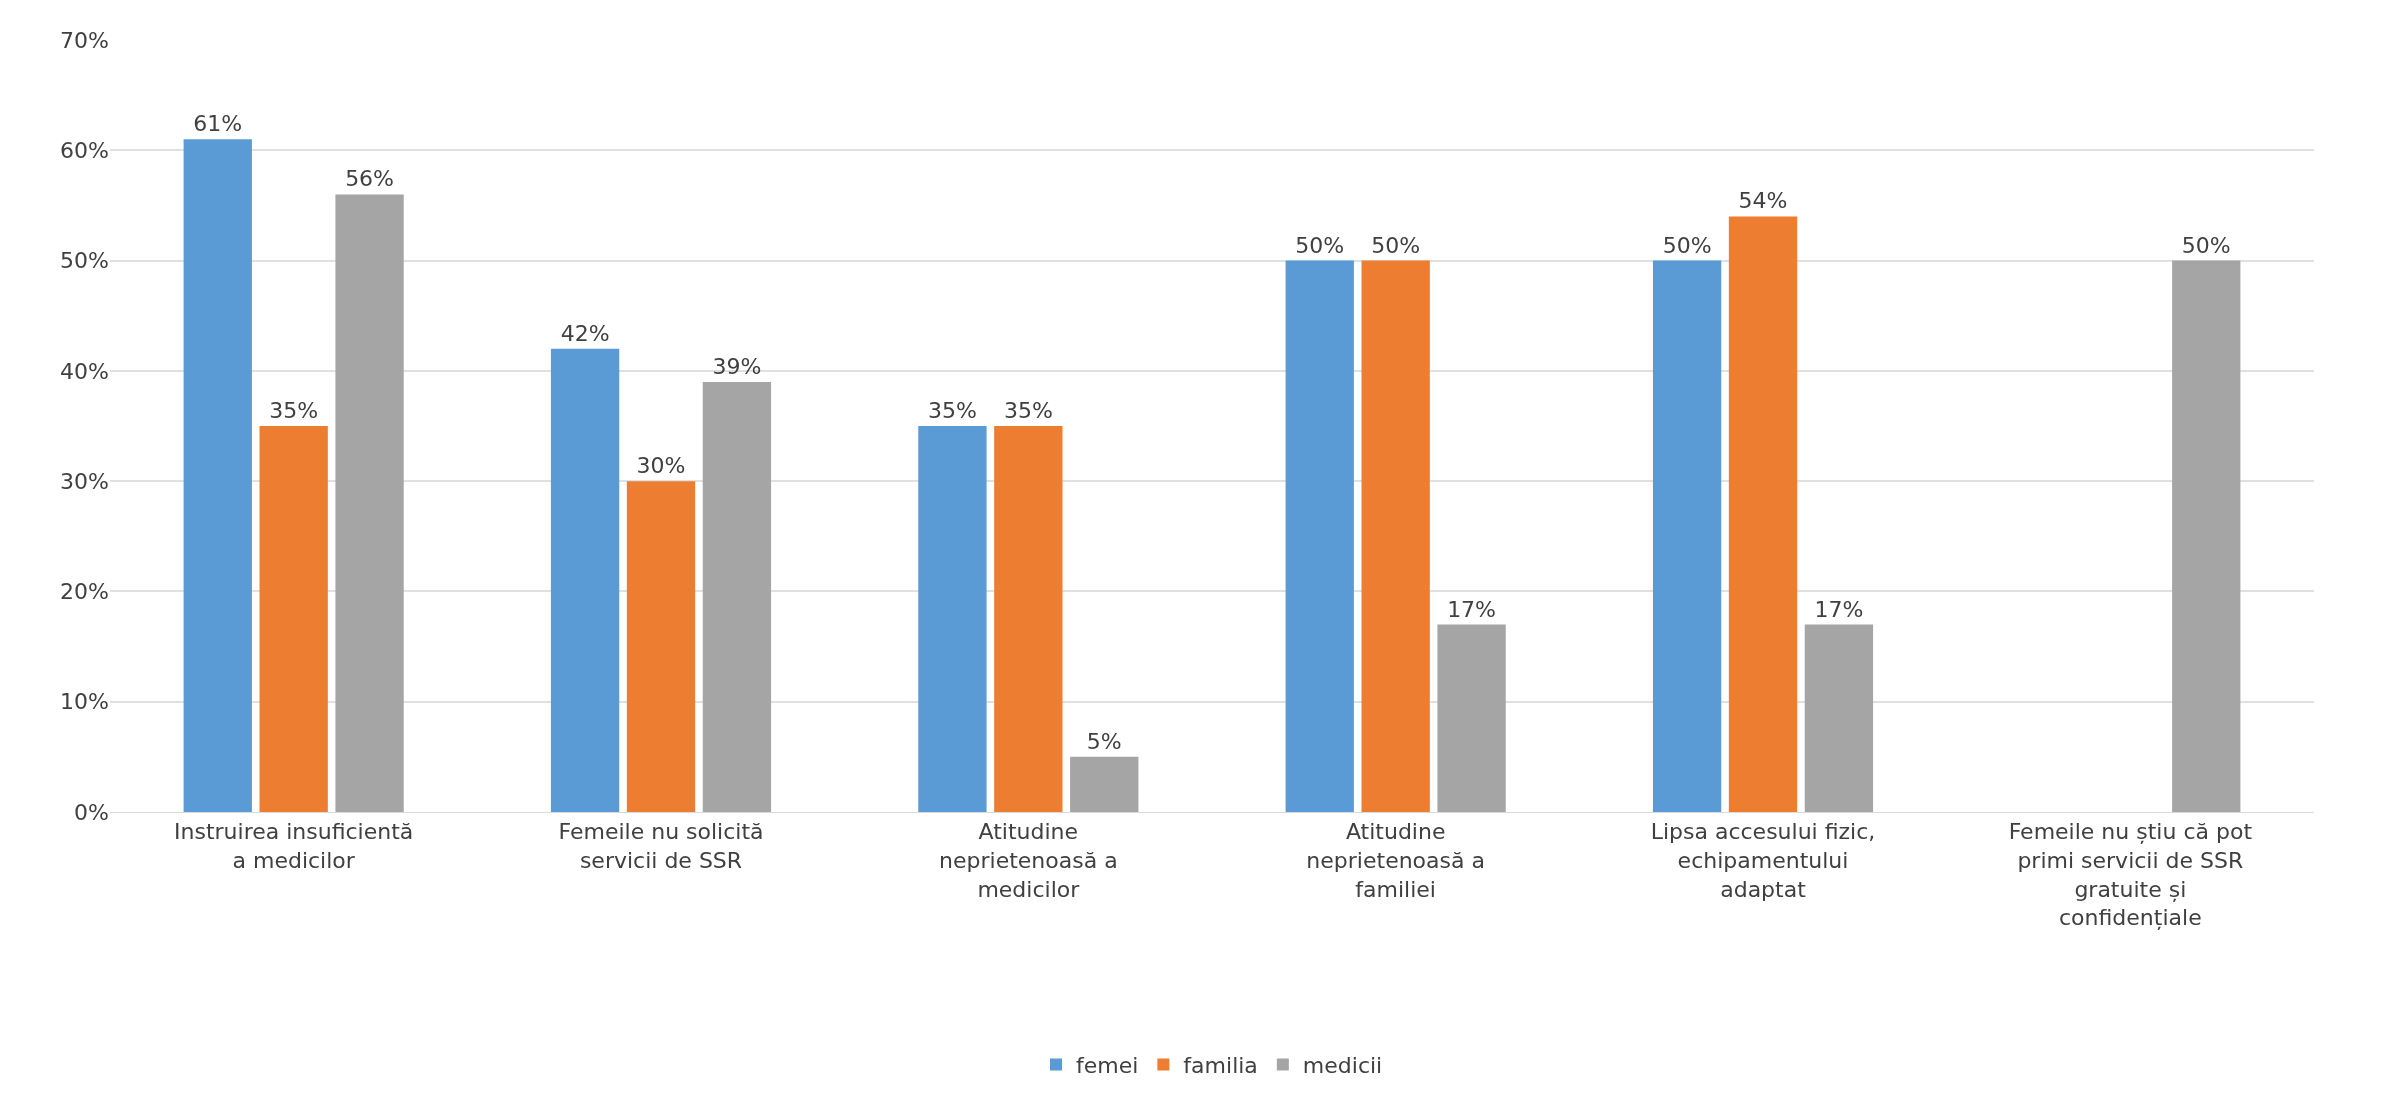  What do you see at coordinates (91, 812) in the screenshot?
I see `y-tick-label: 0%` at bounding box center [91, 812].